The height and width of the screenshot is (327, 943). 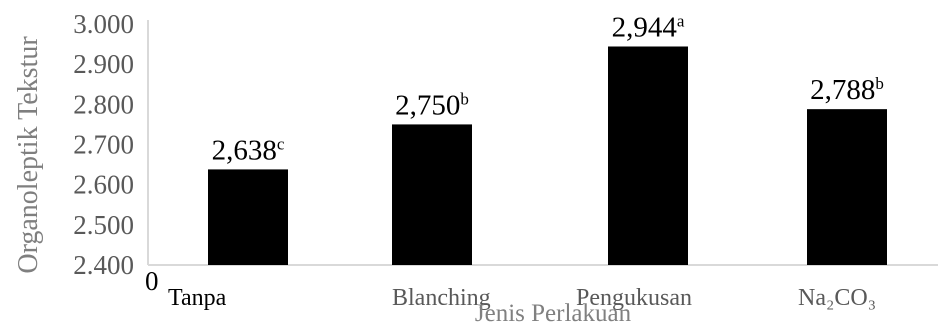 I want to click on y-axis-ticks: 2.400 2.500 2.600 2.700 2.800 2.900 3.000, so click(x=103, y=144).